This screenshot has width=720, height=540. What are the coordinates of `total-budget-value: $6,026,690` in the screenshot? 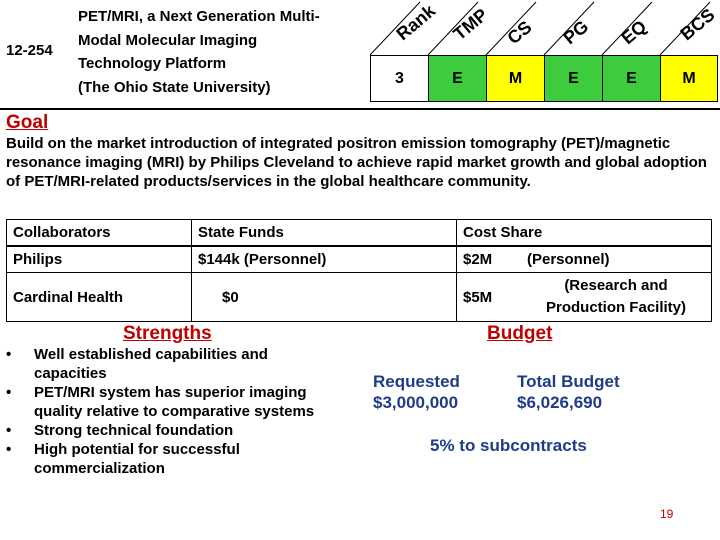 It's located at (560, 402).